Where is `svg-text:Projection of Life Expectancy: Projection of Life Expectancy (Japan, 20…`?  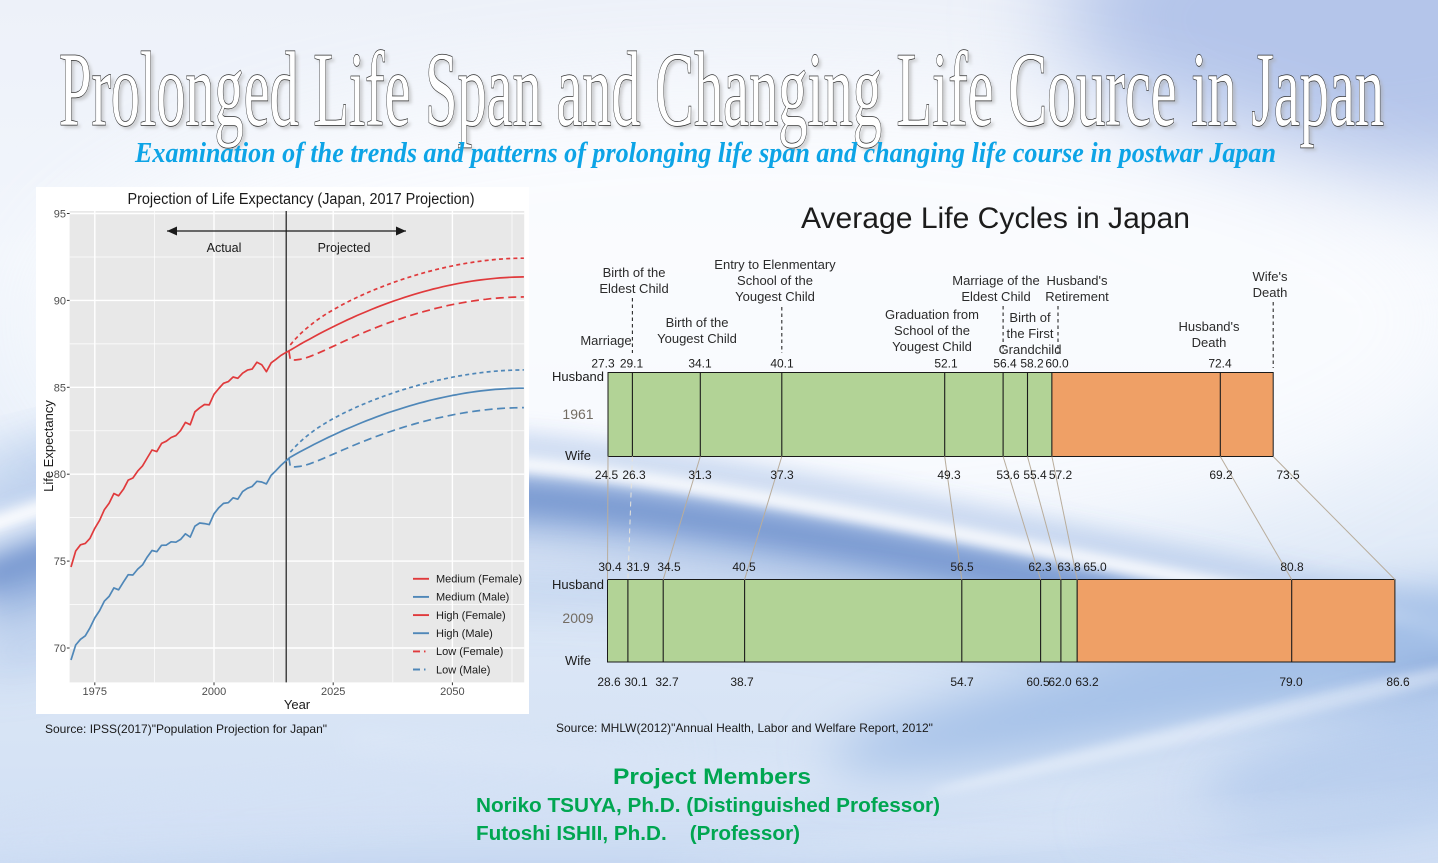 svg-text:Projection of Life Expectancy: Projection of Life Expectancy (Japan, 20… is located at coordinates (301, 199).